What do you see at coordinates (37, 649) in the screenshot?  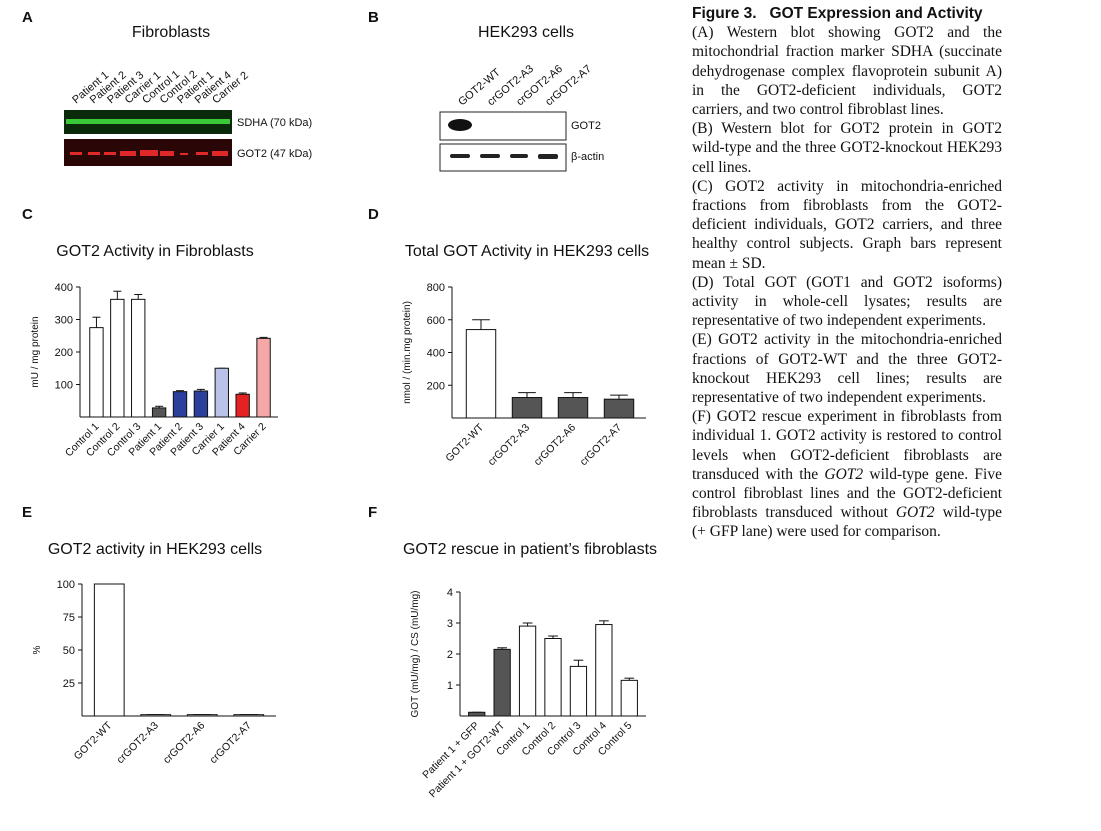 I see `y-axis-label: %` at bounding box center [37, 649].